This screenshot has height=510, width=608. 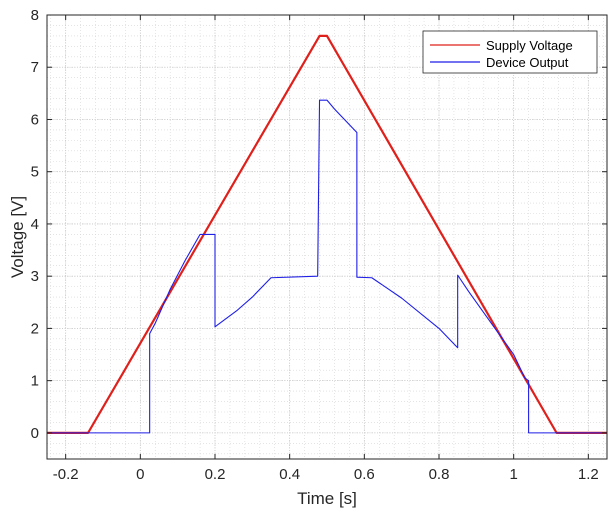 I want to click on y-axis-label: Voltage [V], so click(x=17, y=237).